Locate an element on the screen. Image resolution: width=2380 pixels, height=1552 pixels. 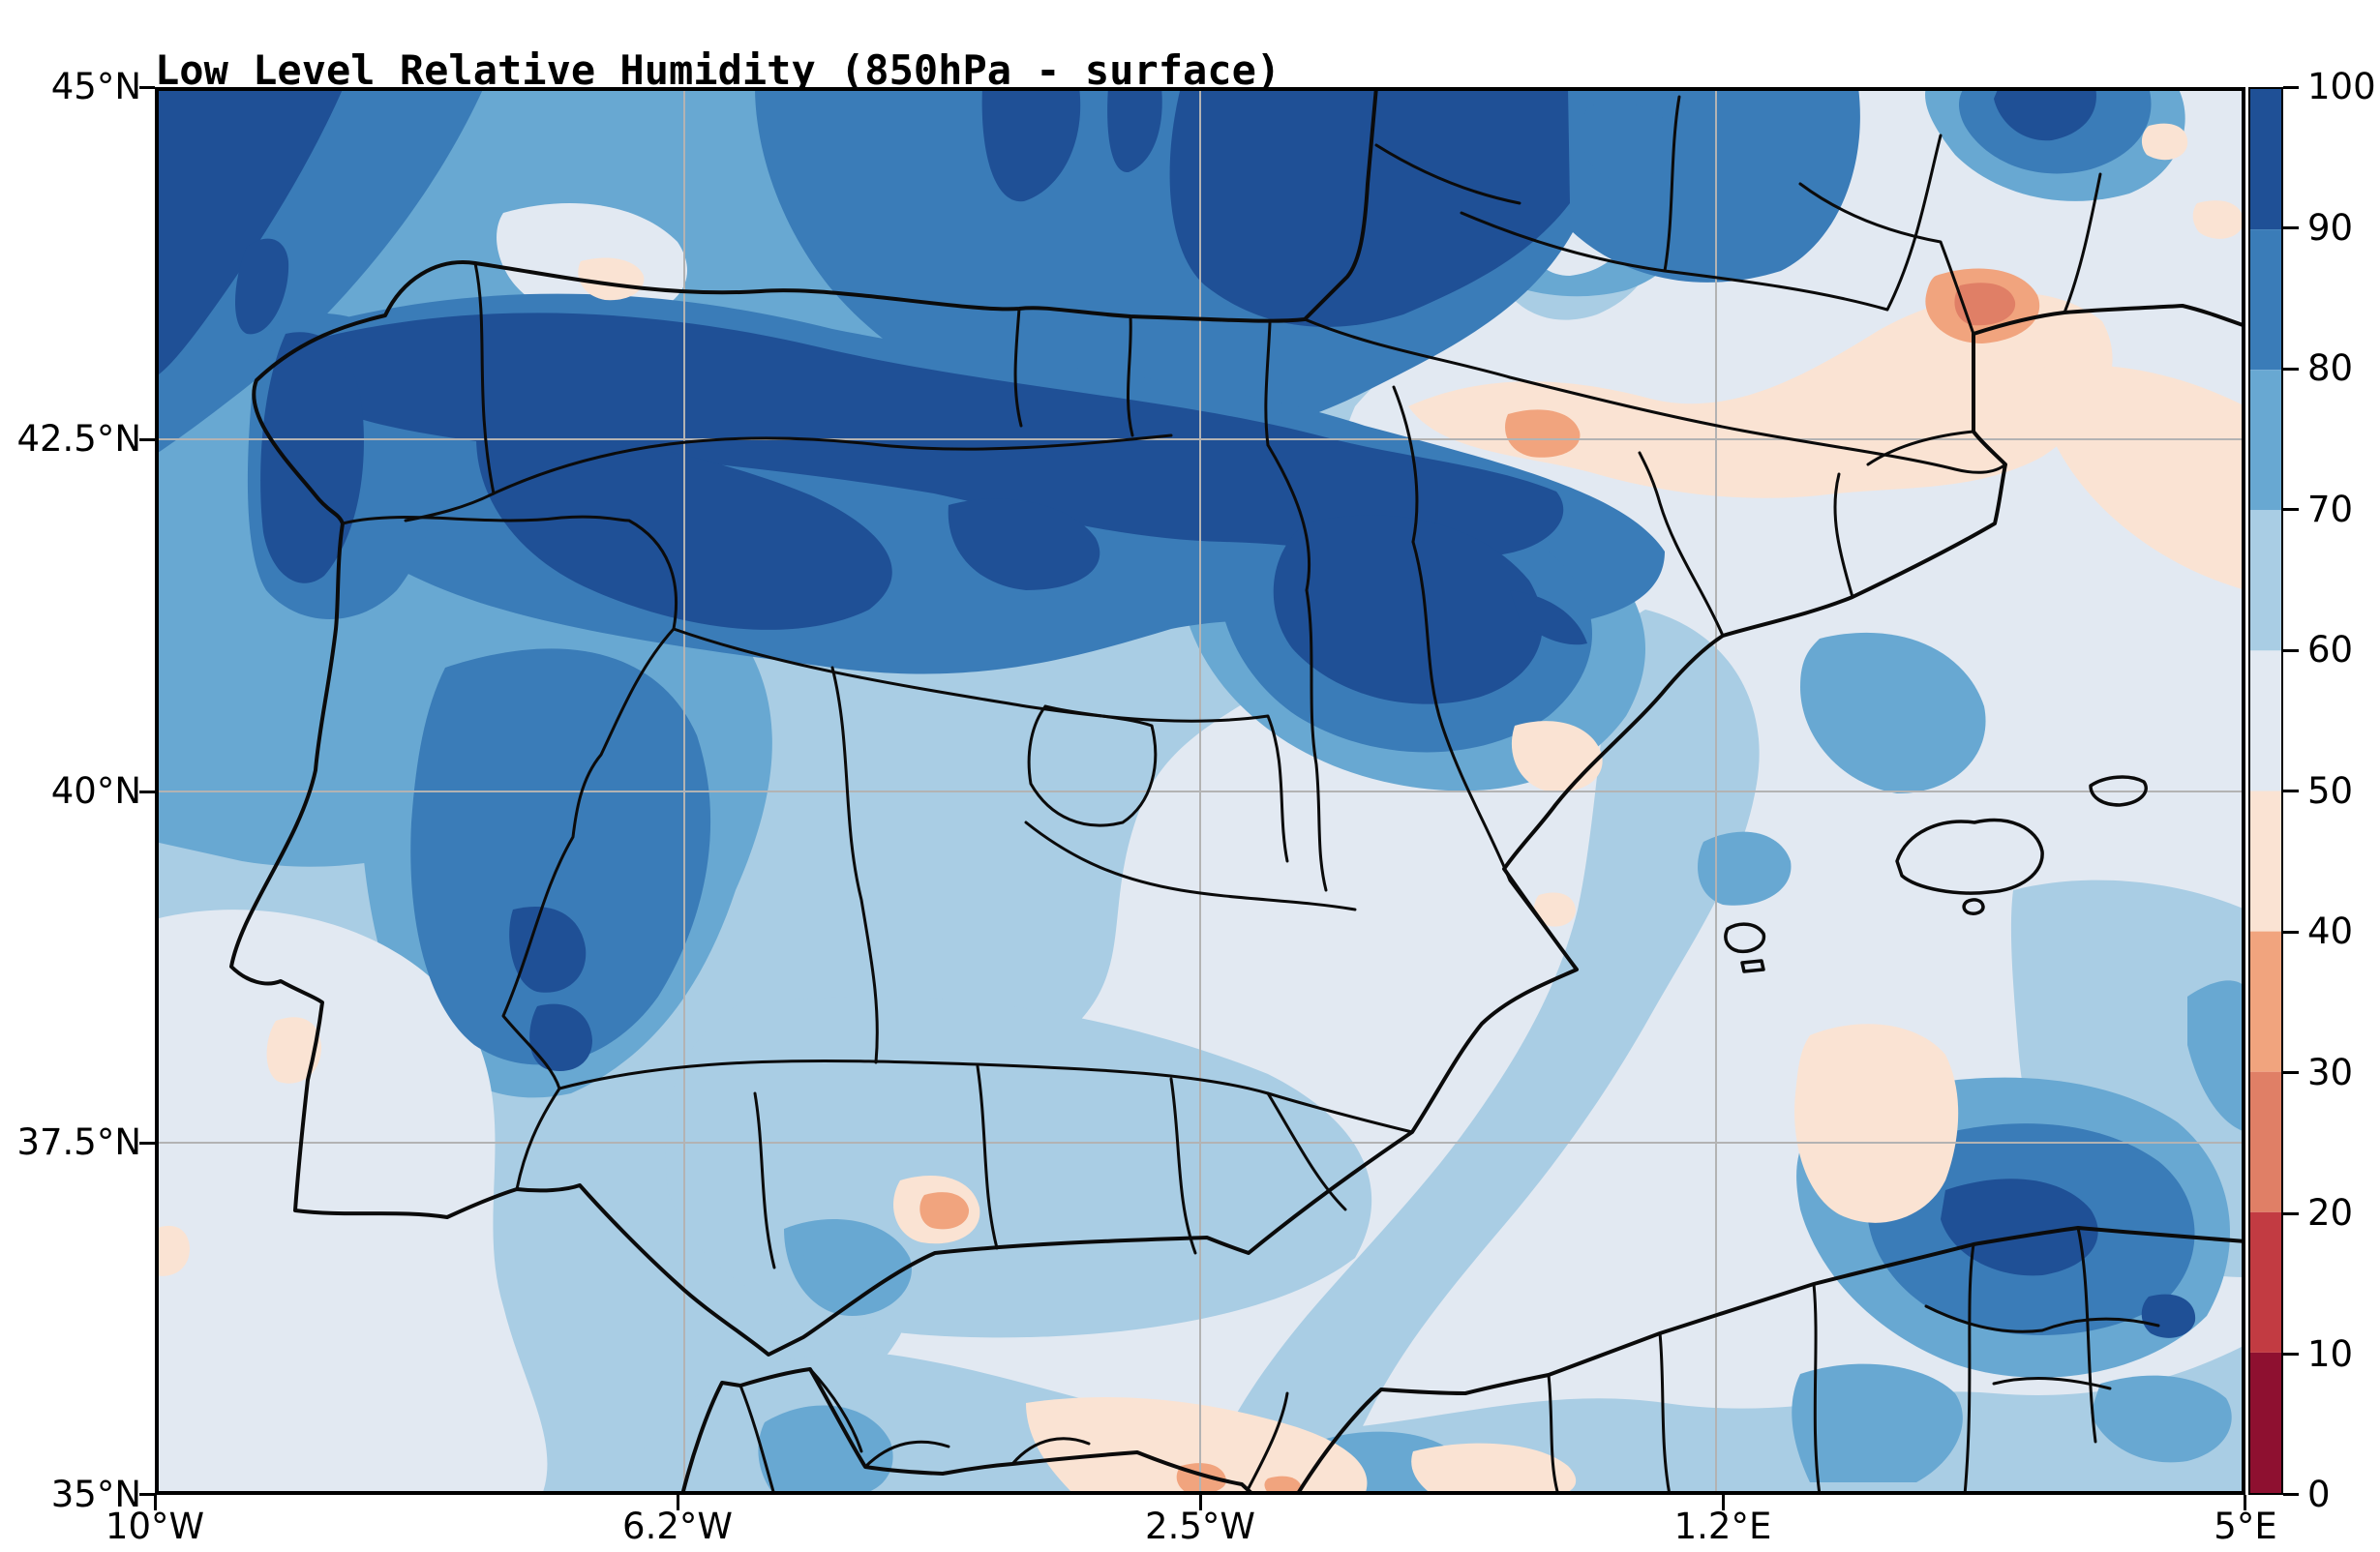
colorbar-label-40: 40 is located at coordinates (2330, 931).